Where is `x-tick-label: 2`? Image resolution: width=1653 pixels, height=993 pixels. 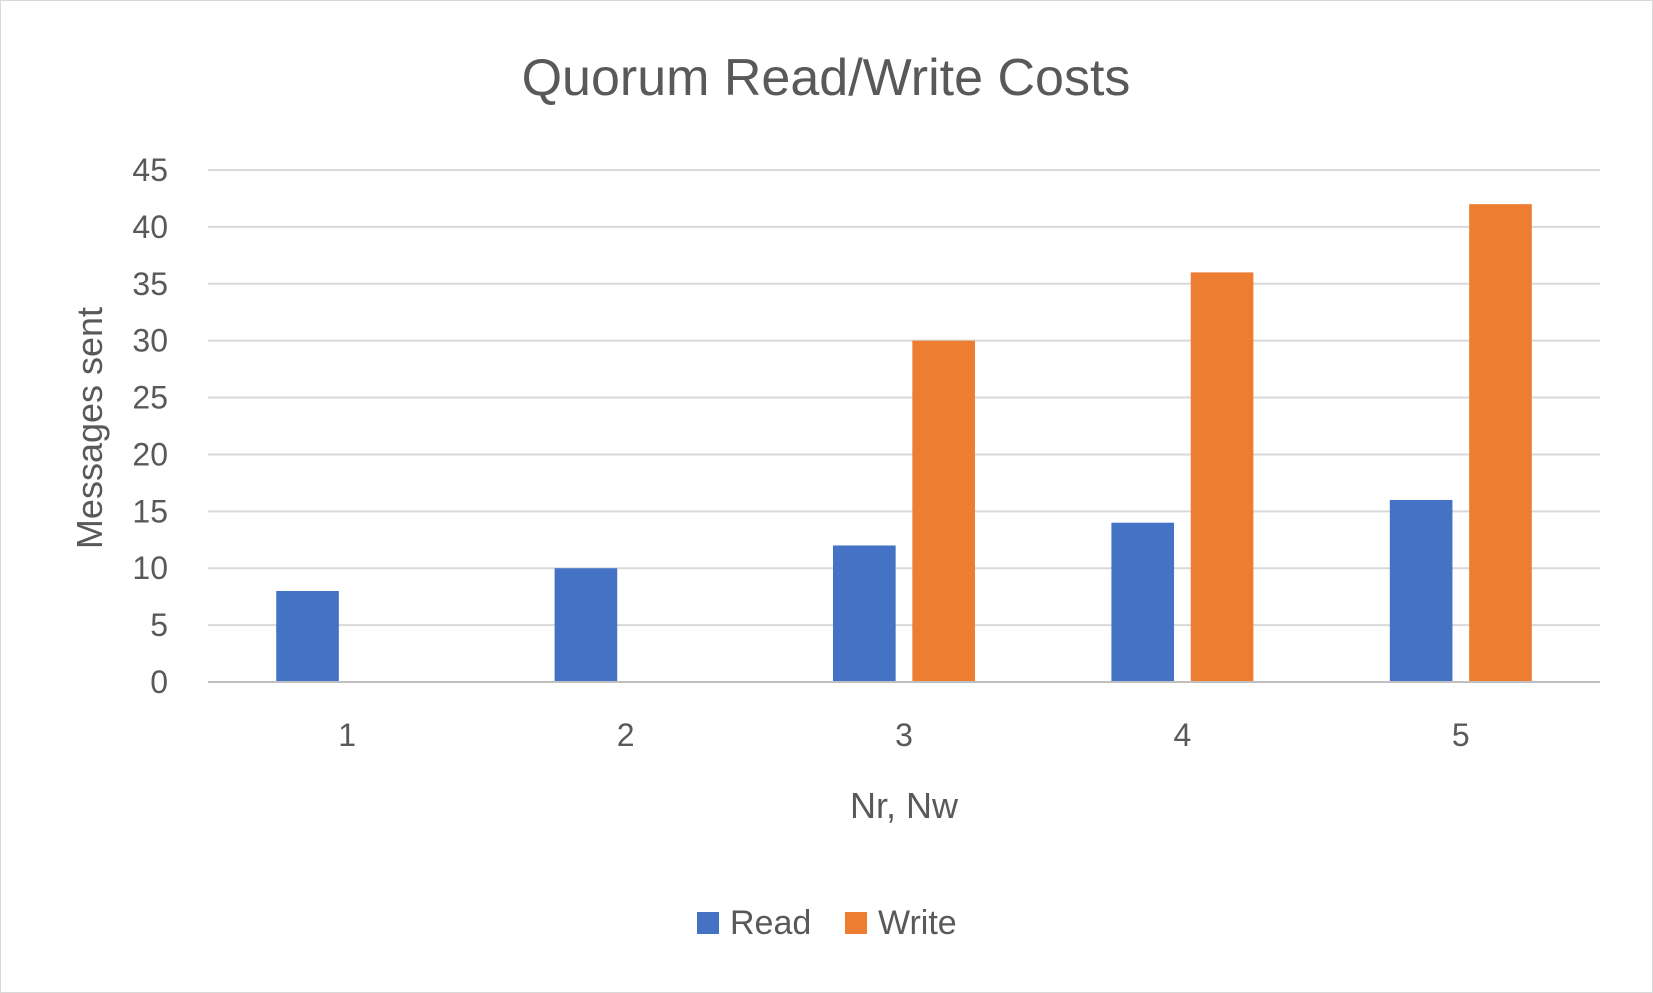 x-tick-label: 2 is located at coordinates (626, 735).